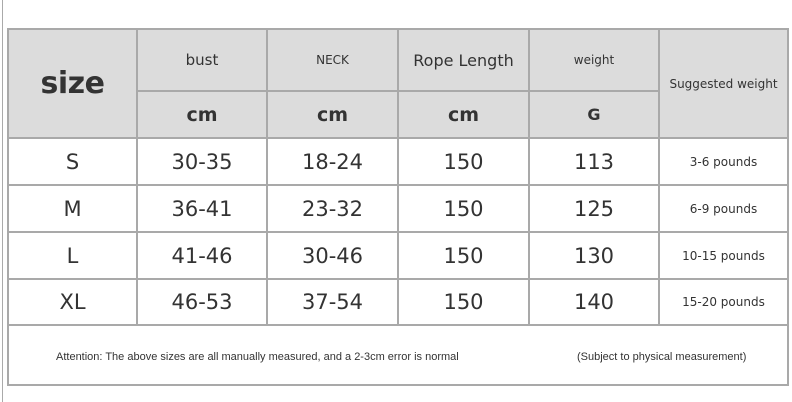 This screenshot has height=402, width=792. Describe the element at coordinates (2, 201) in the screenshot. I see `left-edge-line` at that location.